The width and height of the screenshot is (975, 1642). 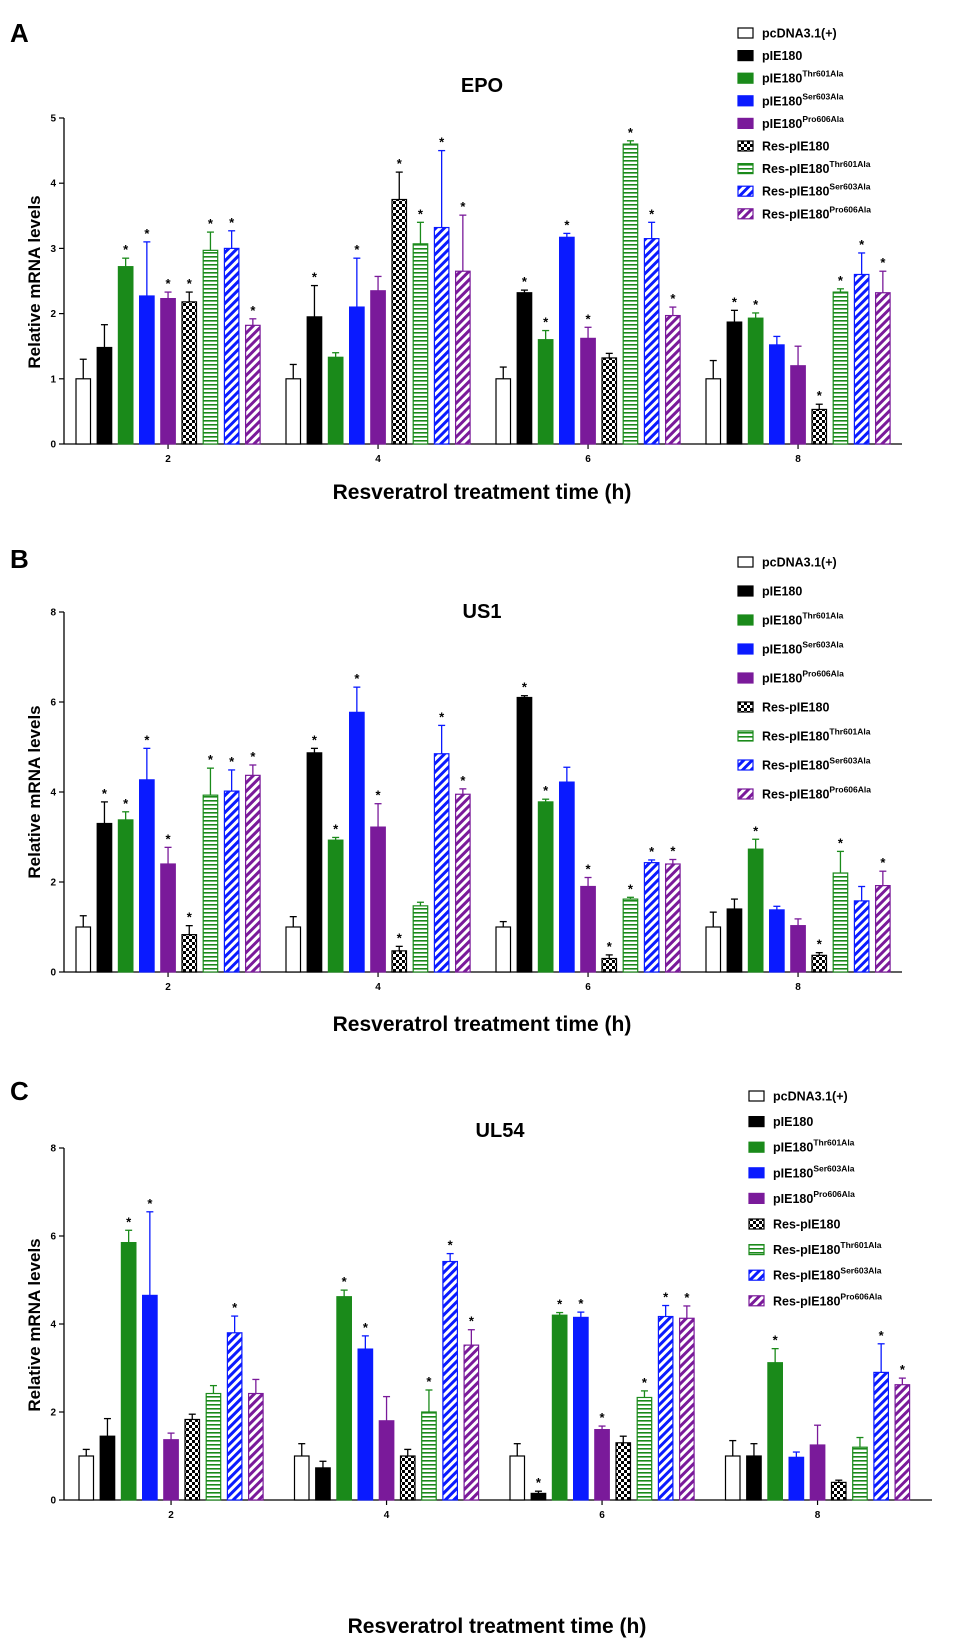 I want to click on x-tick-label: 8, so click(x=818, y=1515).